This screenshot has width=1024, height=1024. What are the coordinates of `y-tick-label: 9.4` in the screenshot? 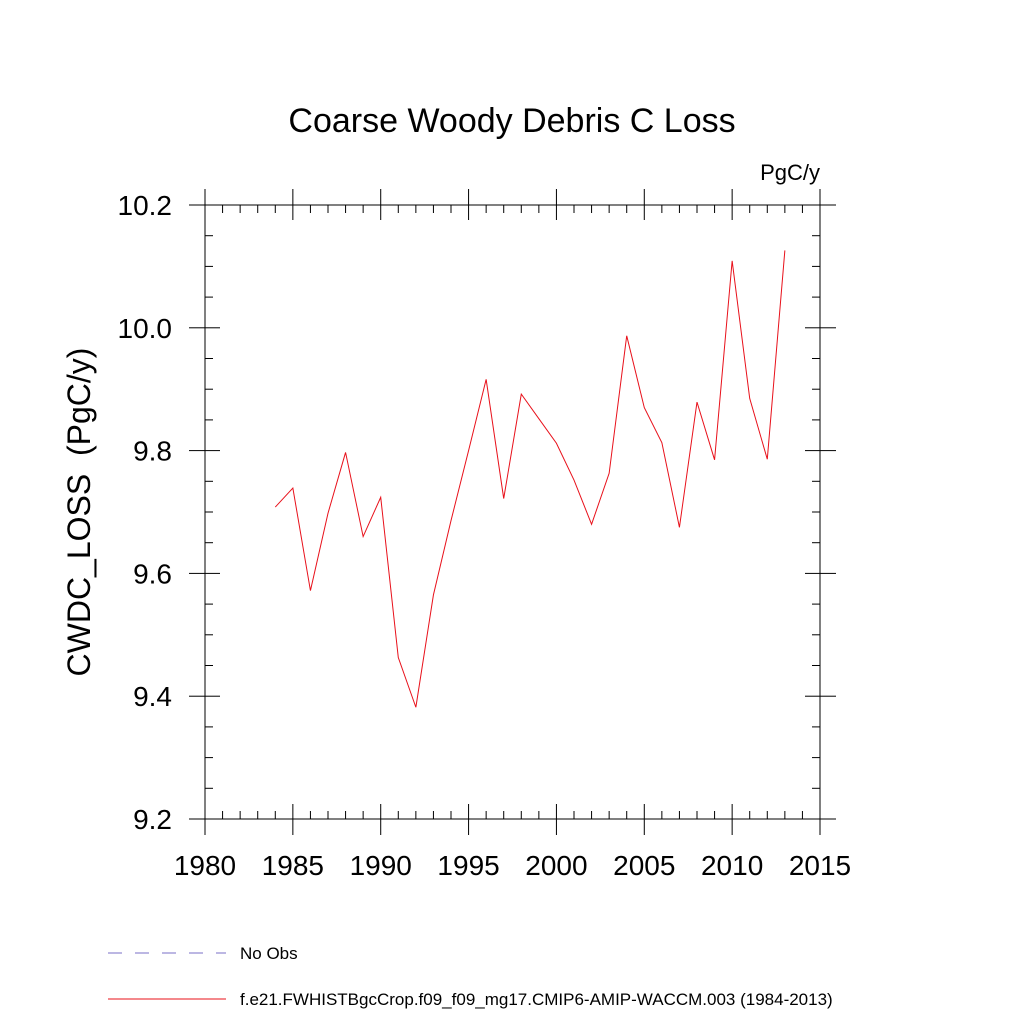 It's located at (152, 696).